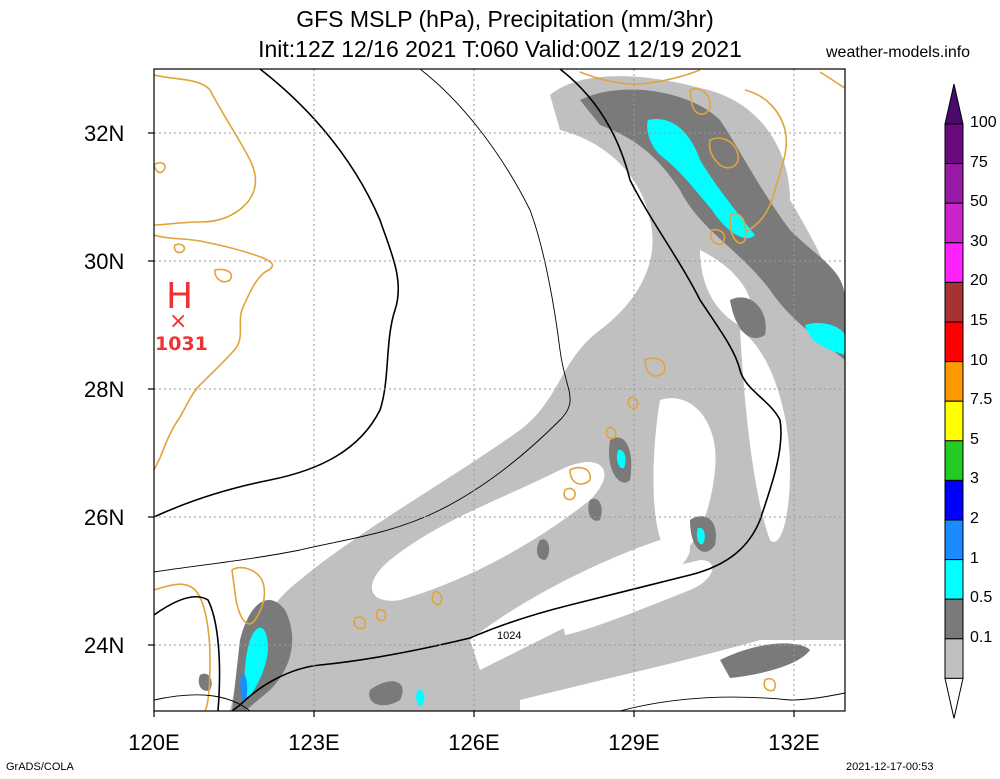  I want to click on precip-colorbar, so click(954, 401).